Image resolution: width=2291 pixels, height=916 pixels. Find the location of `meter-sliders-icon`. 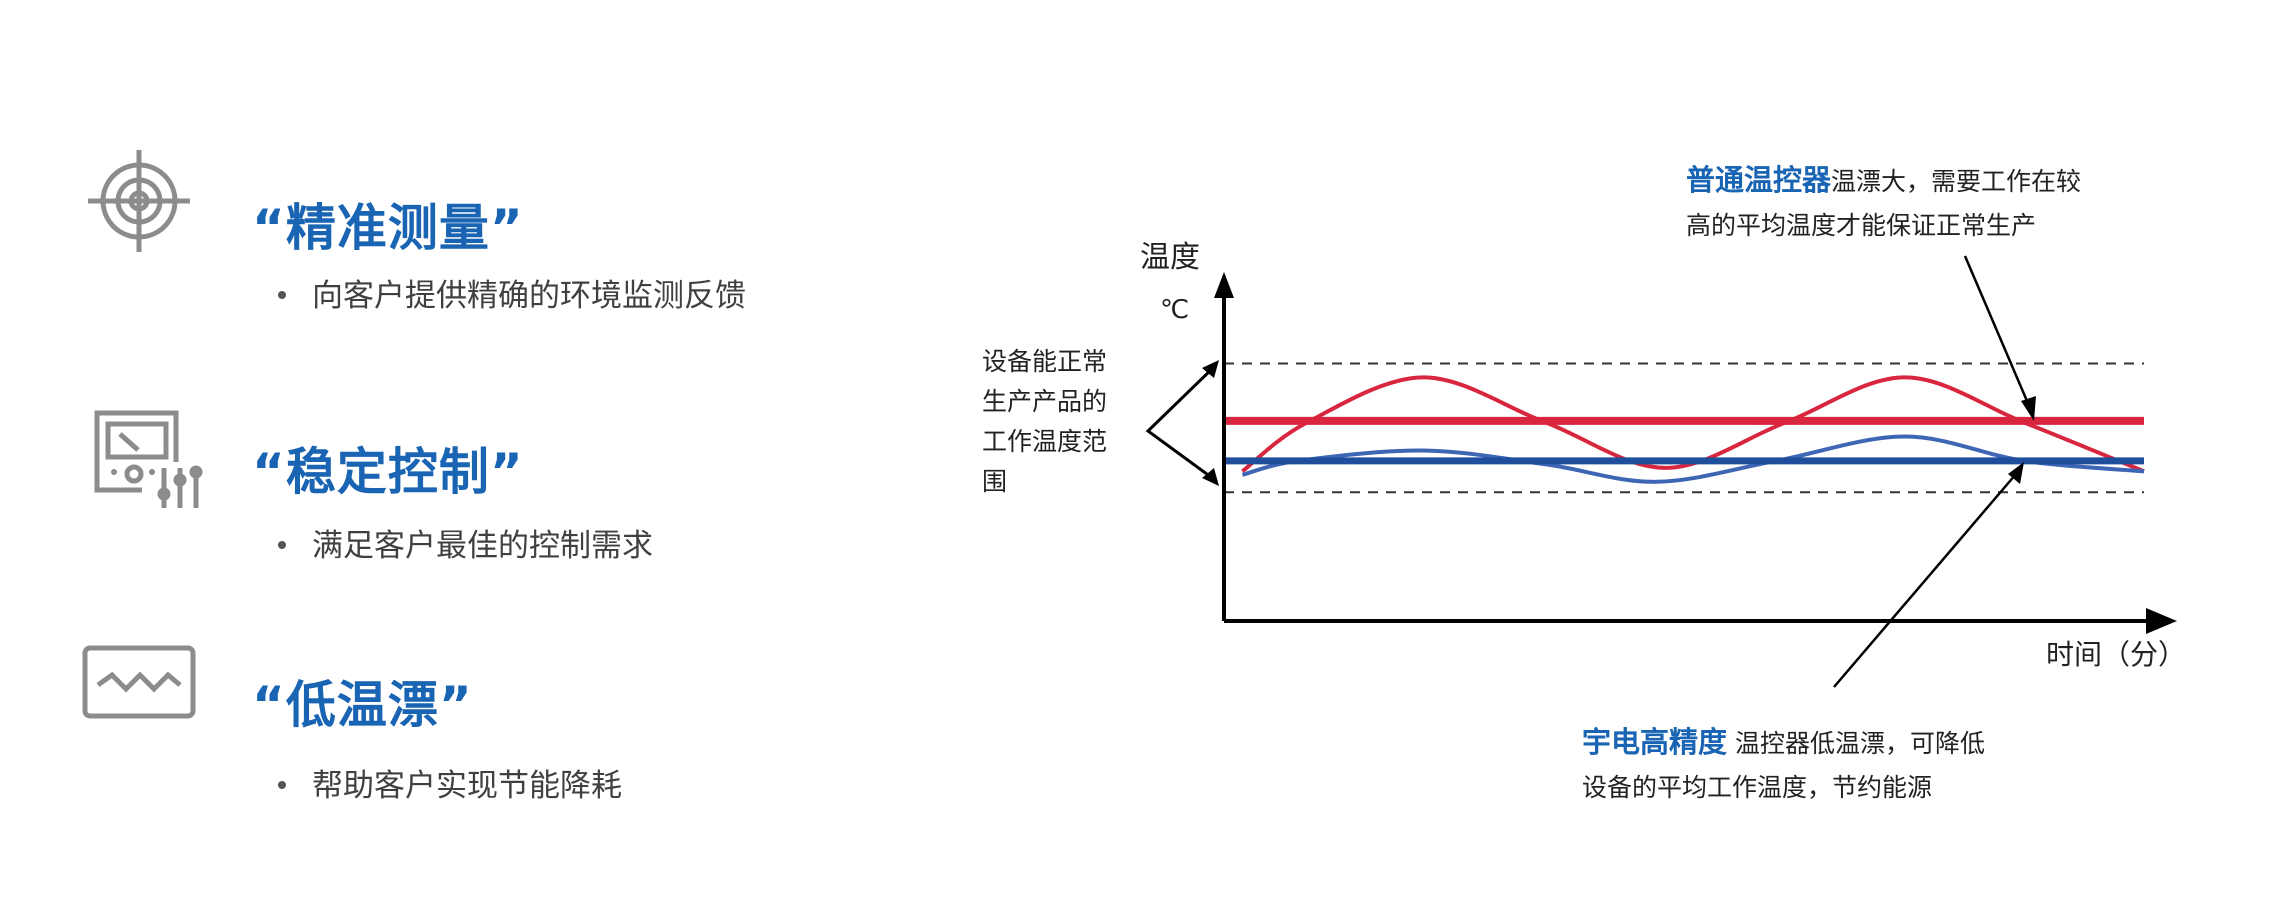

meter-sliders-icon is located at coordinates (148, 459).